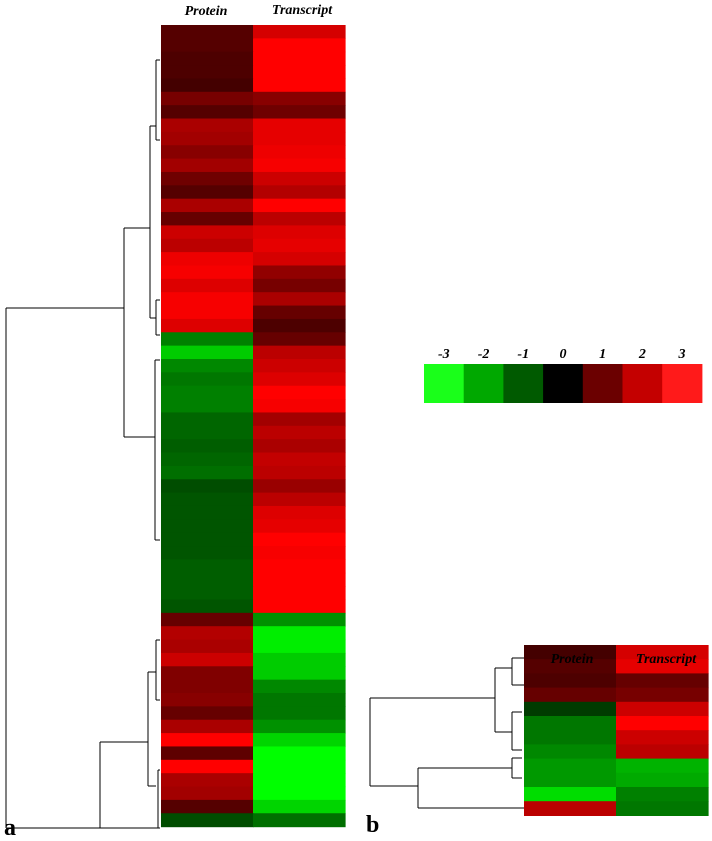 This screenshot has height=841, width=712. Describe the element at coordinates (207, 700) in the screenshot. I see `panel-a-cell-r50-c0` at that location.